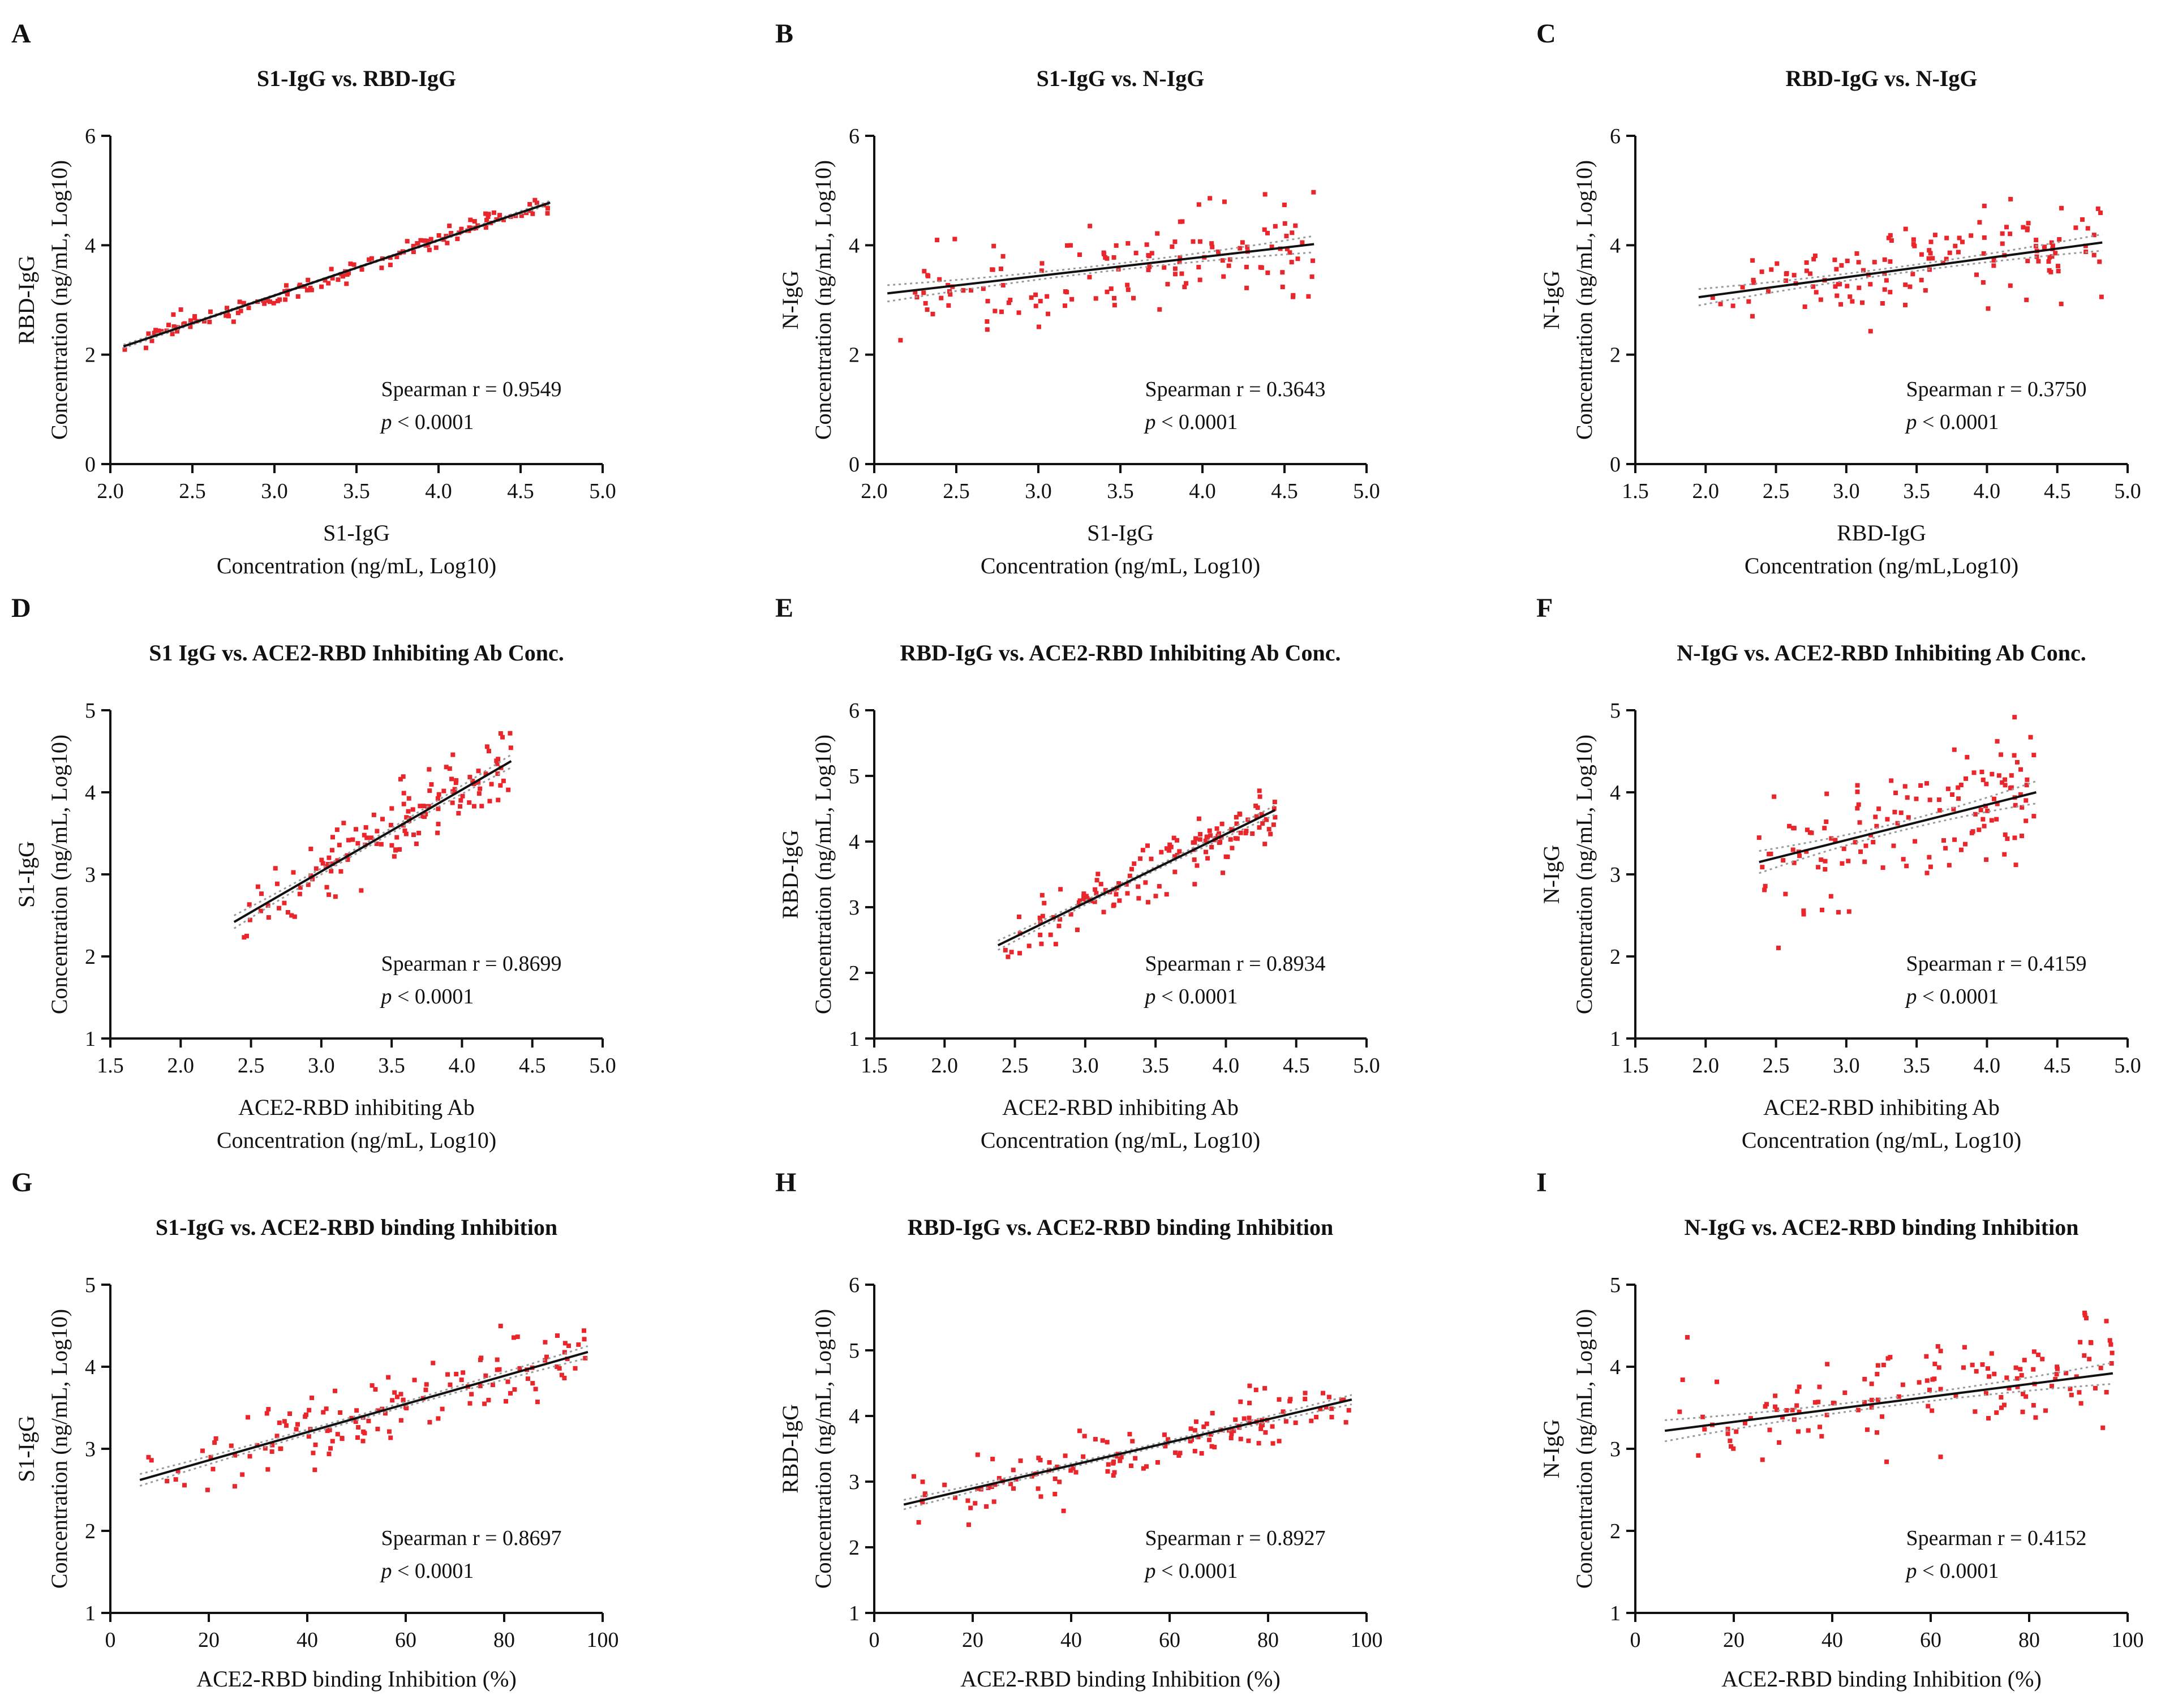 The image size is (2161, 1708). What do you see at coordinates (956, 491) in the screenshot?
I see `x-tick-label: 2.5` at bounding box center [956, 491].